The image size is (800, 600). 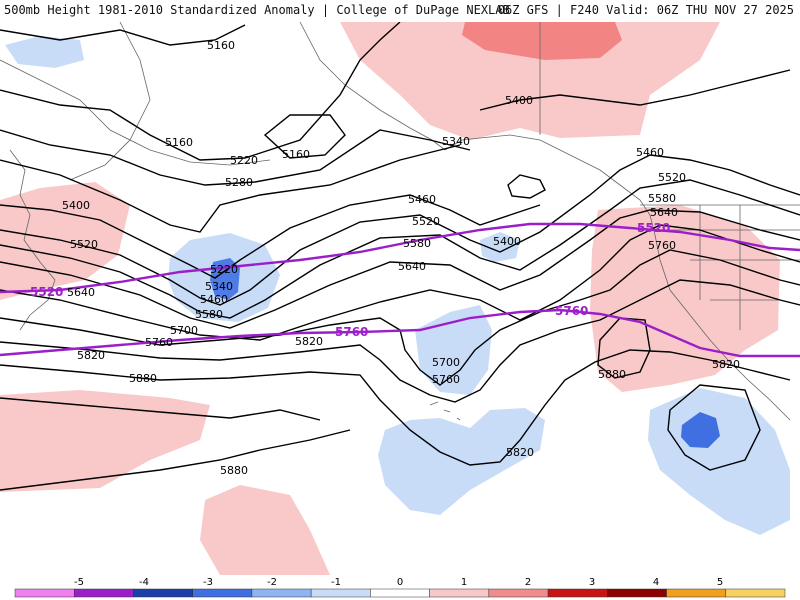 What do you see at coordinates (635, 90) in the screenshot?
I see `contour-5400-east` at bounding box center [635, 90].